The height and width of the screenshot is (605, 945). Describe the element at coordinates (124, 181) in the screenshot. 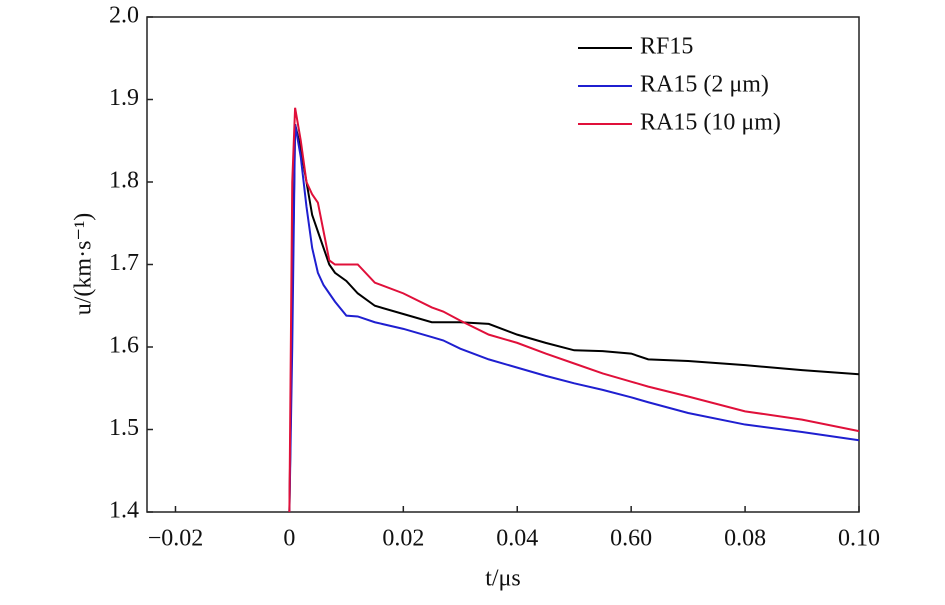

I see `y-tick-label: 1.8` at that location.